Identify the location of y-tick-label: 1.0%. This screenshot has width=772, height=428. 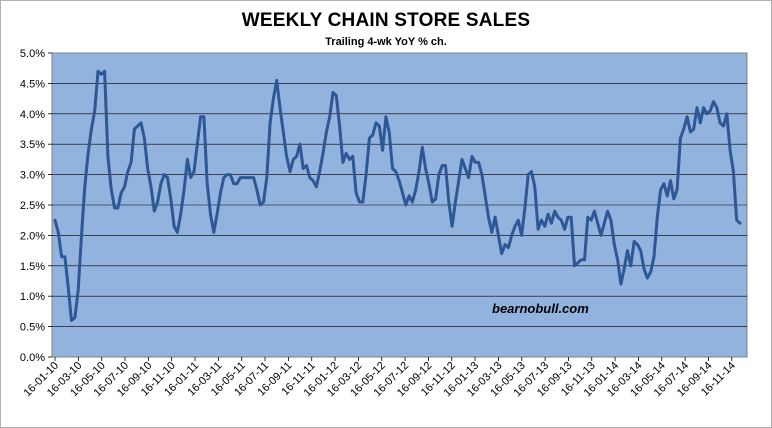
(32, 297).